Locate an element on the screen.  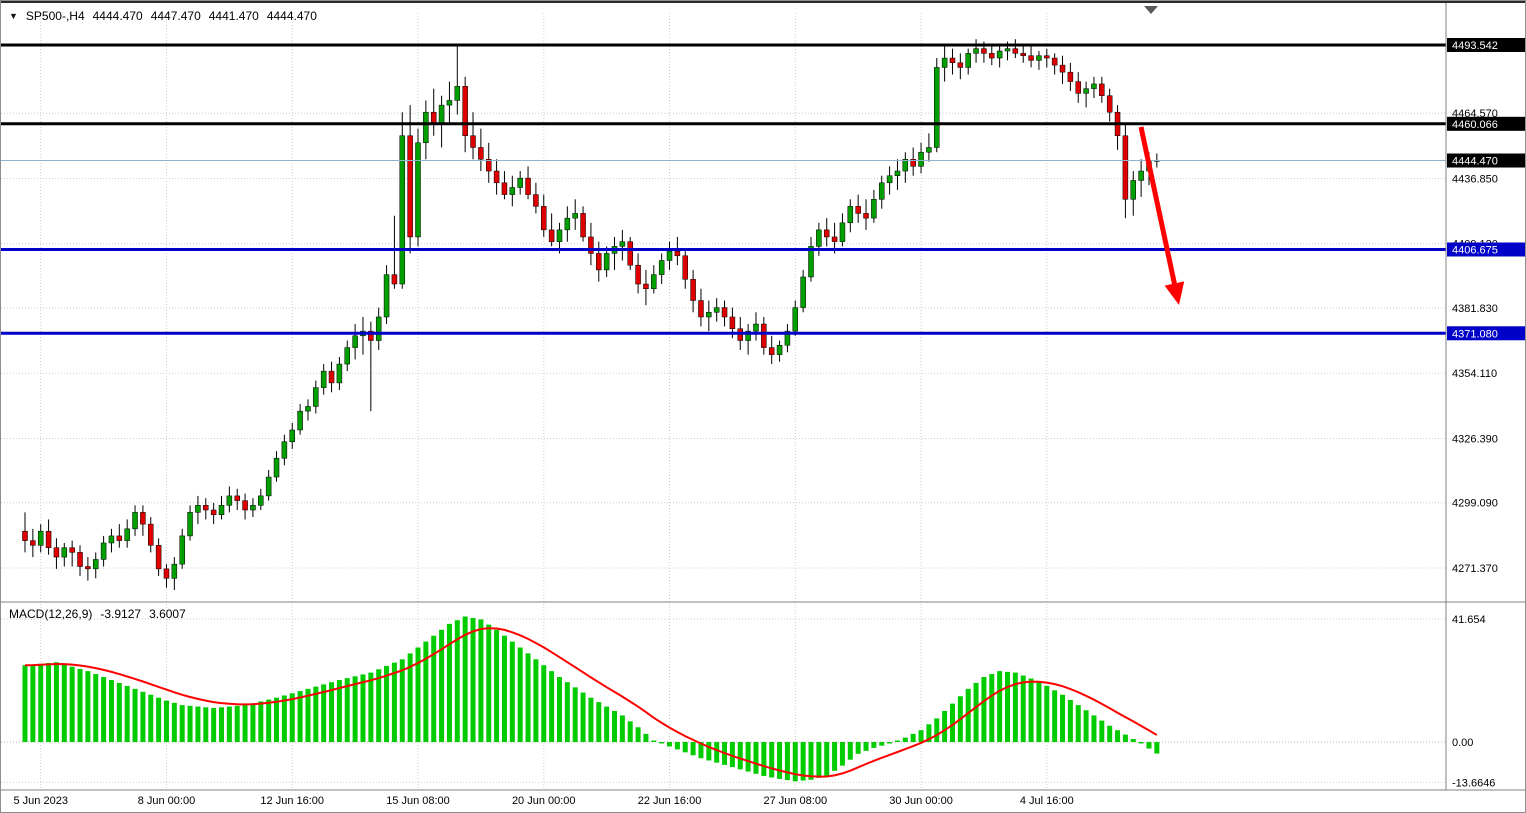
symbol-timeframe-label: SP500-,H4 is located at coordinates (55, 16).